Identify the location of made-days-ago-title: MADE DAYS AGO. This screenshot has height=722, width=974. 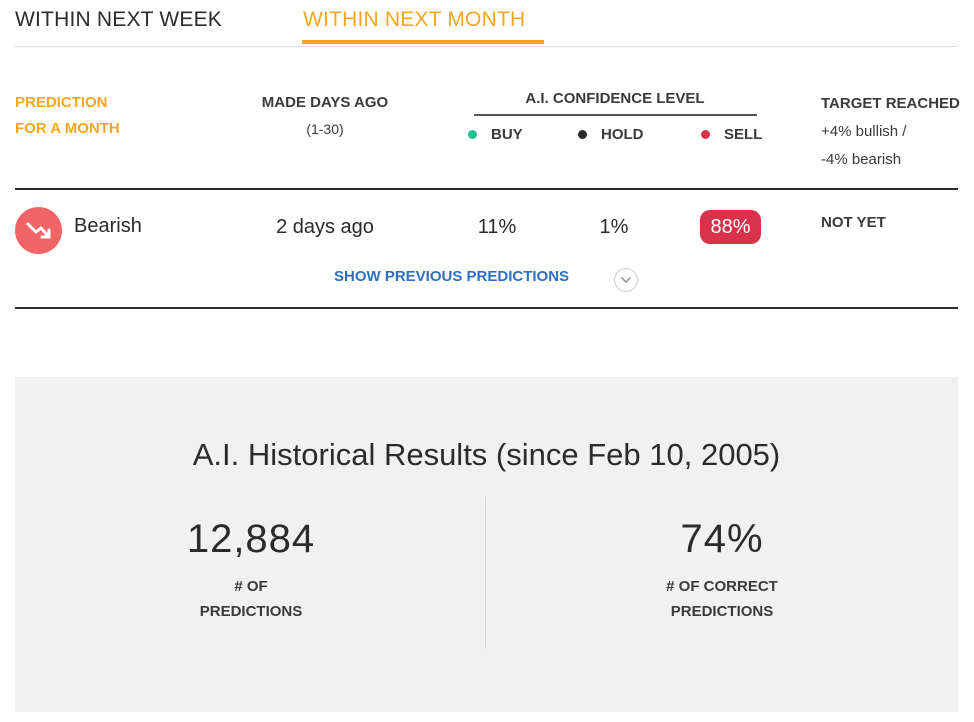
(325, 102).